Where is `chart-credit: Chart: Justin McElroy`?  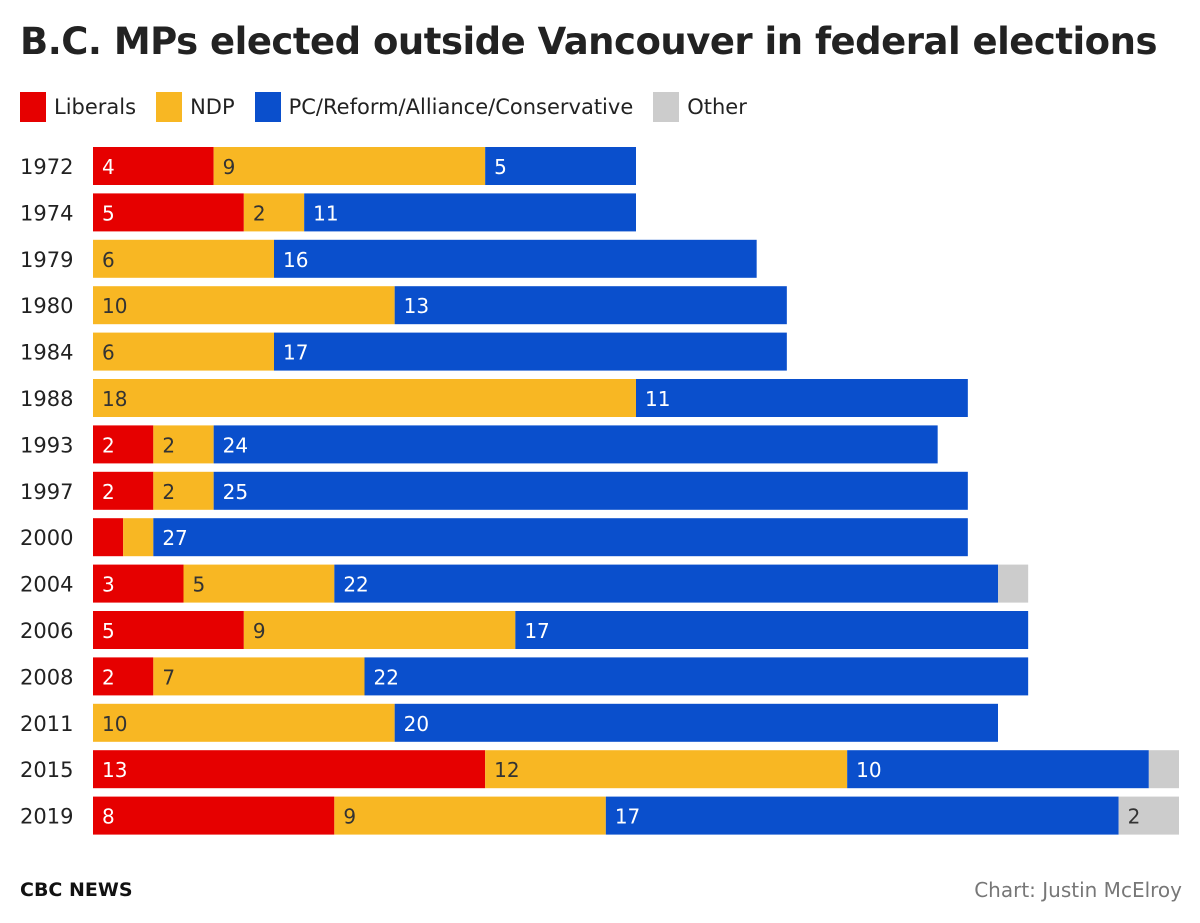 chart-credit: Chart: Justin McElroy is located at coordinates (1078, 890).